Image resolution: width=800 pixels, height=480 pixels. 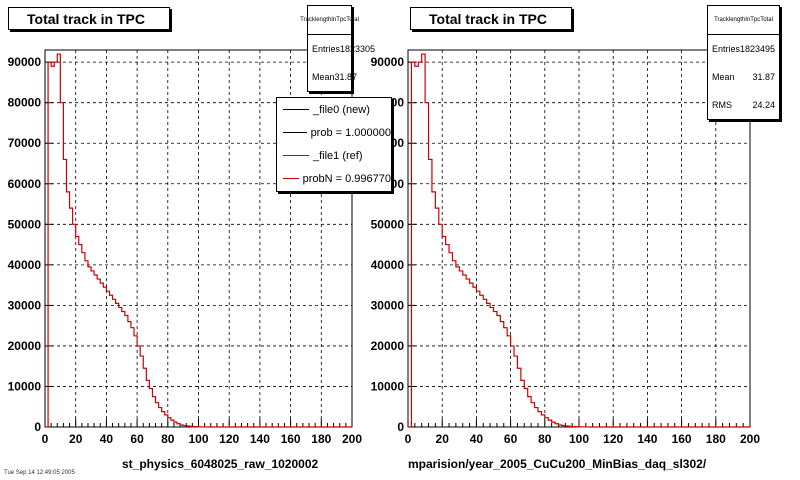 I want to click on panel1-x-tick-label: 40, so click(x=107, y=439).